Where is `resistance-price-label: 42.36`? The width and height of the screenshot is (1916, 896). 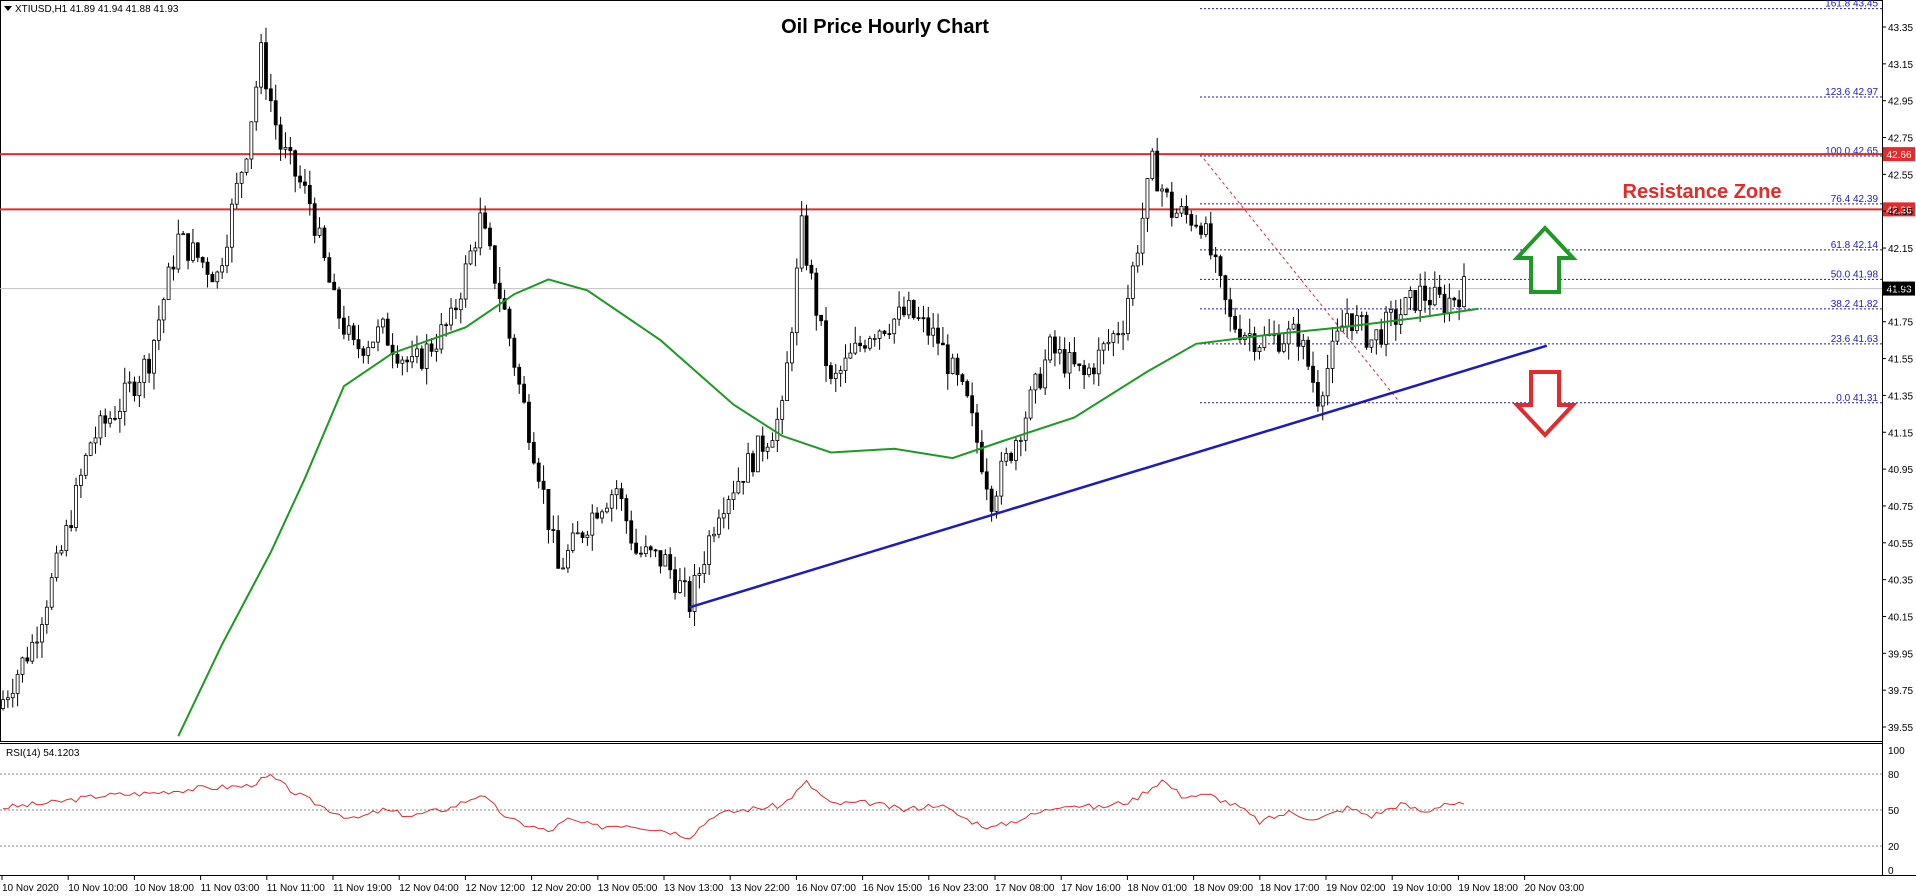 resistance-price-label: 42.36 is located at coordinates (1898, 210).